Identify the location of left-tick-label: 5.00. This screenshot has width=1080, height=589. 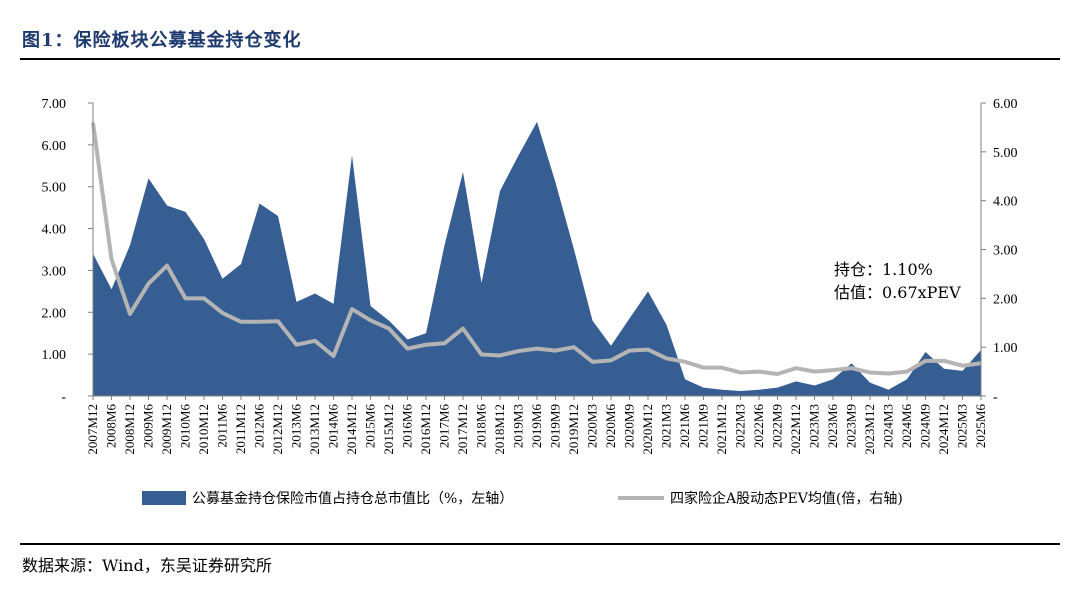
(54, 188).